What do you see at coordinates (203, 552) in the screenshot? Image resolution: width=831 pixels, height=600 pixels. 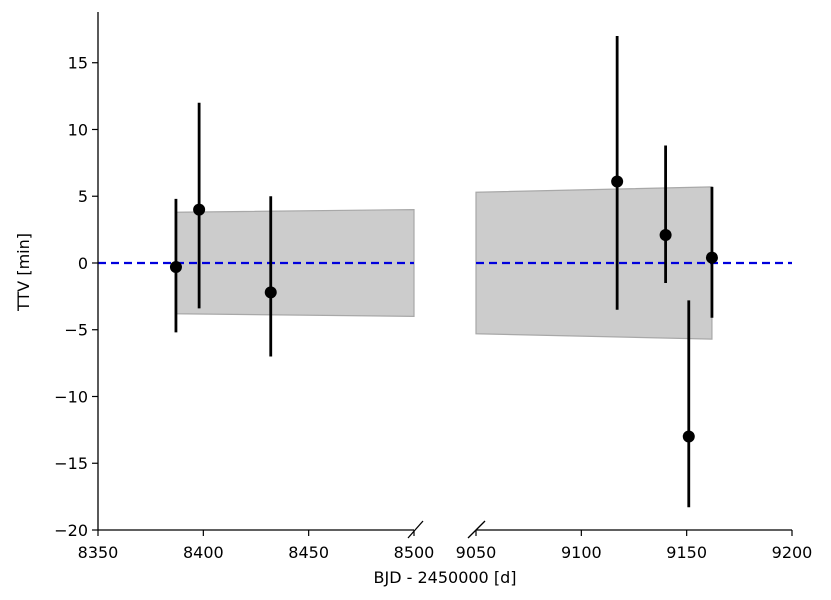 I see `x-tick-label: 8400` at bounding box center [203, 552].